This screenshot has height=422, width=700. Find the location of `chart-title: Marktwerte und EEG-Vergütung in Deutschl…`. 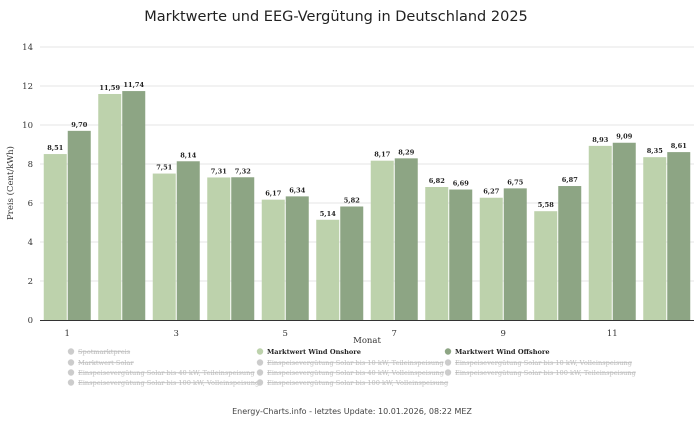

chart-title: Marktwerte und EEG-Vergütung in Deutschl… is located at coordinates (336, 17).